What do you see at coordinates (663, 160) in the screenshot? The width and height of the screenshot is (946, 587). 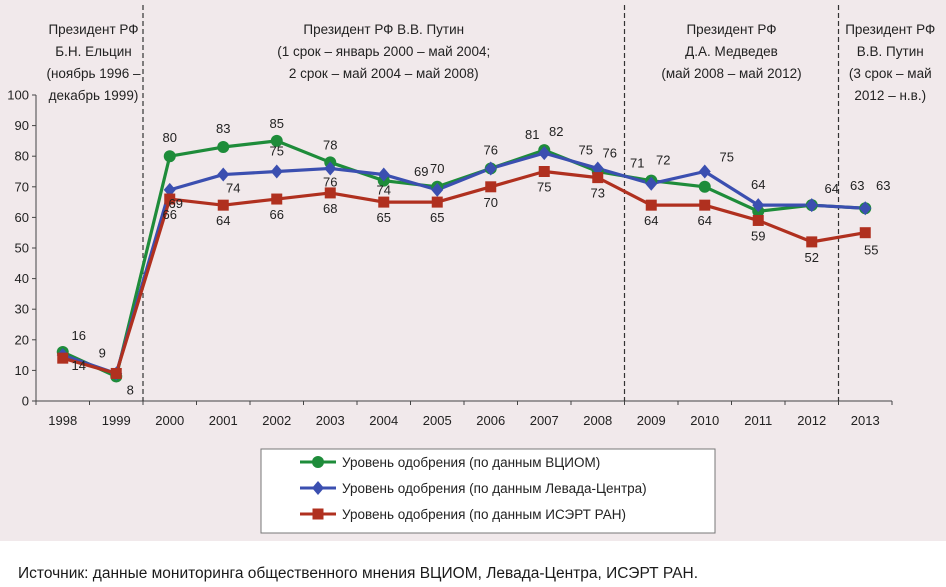 I see `data-label: 72` at bounding box center [663, 160].